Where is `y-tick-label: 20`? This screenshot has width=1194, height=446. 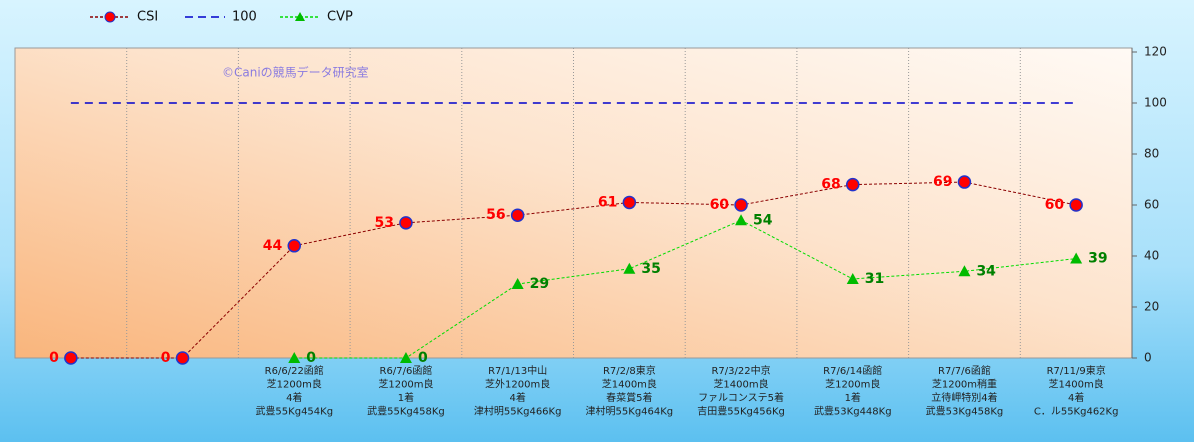
y-tick-label: 20 is located at coordinates (1151, 307).